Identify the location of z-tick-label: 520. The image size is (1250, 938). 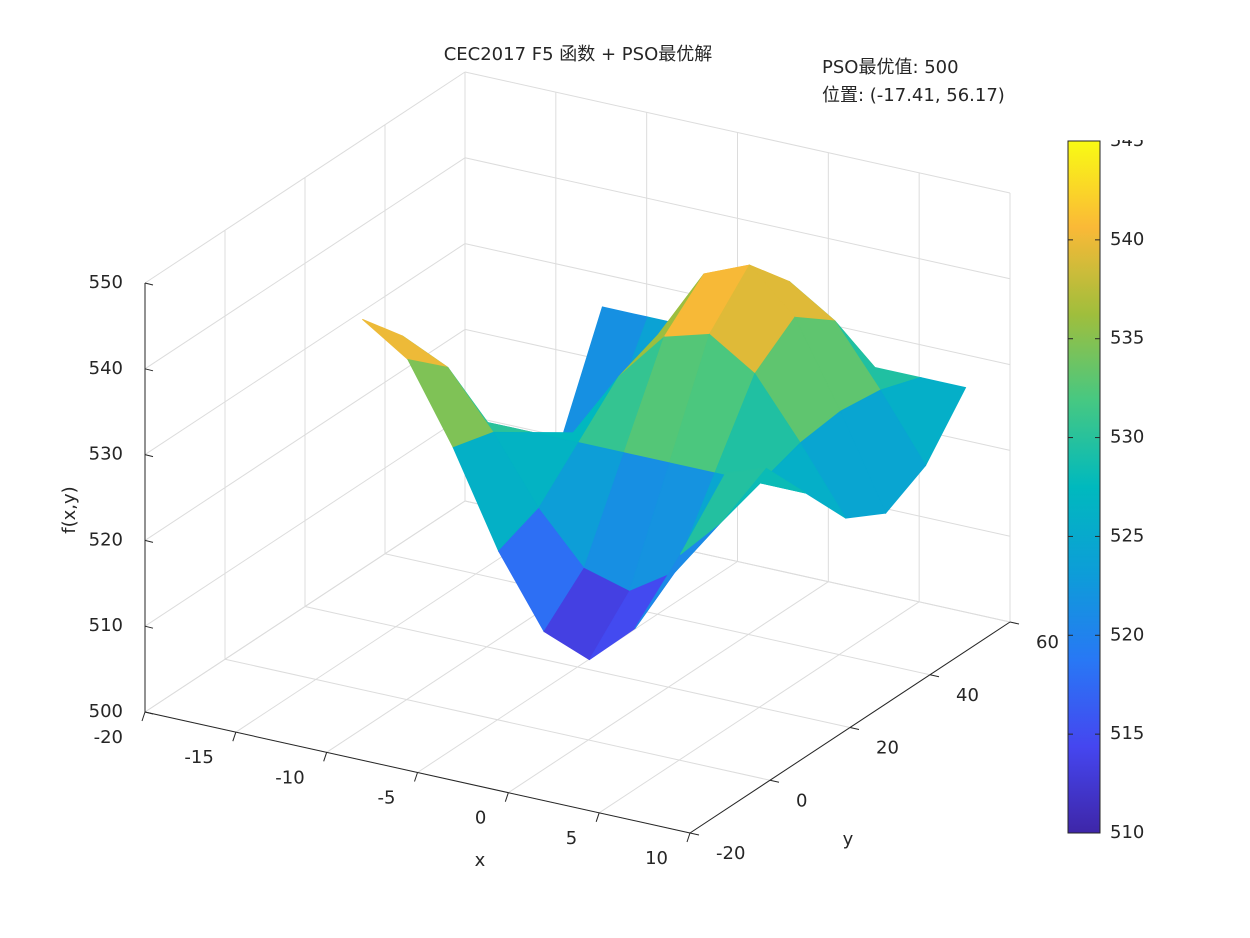
(106, 539).